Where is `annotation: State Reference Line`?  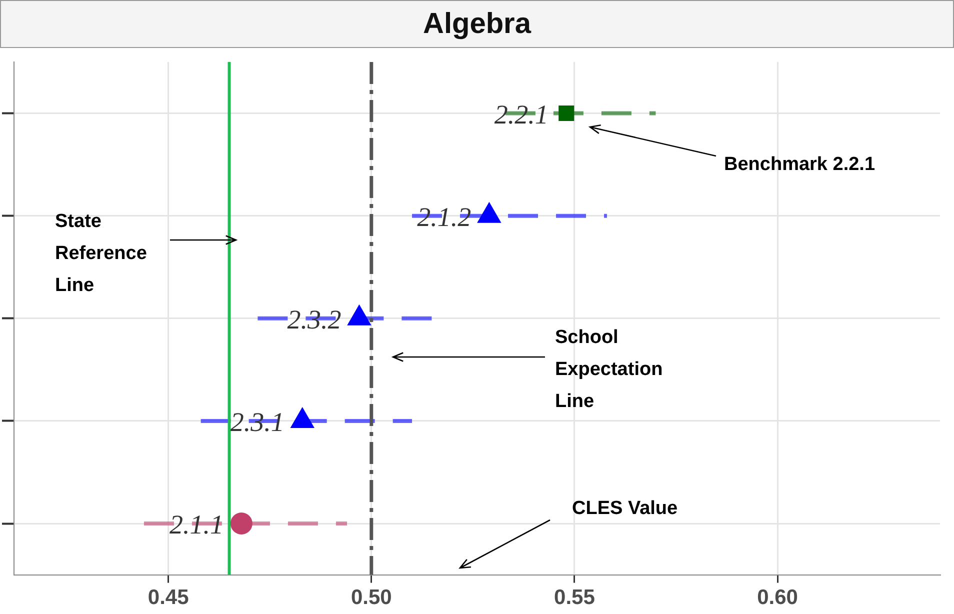
annotation: State Reference Line is located at coordinates (101, 253).